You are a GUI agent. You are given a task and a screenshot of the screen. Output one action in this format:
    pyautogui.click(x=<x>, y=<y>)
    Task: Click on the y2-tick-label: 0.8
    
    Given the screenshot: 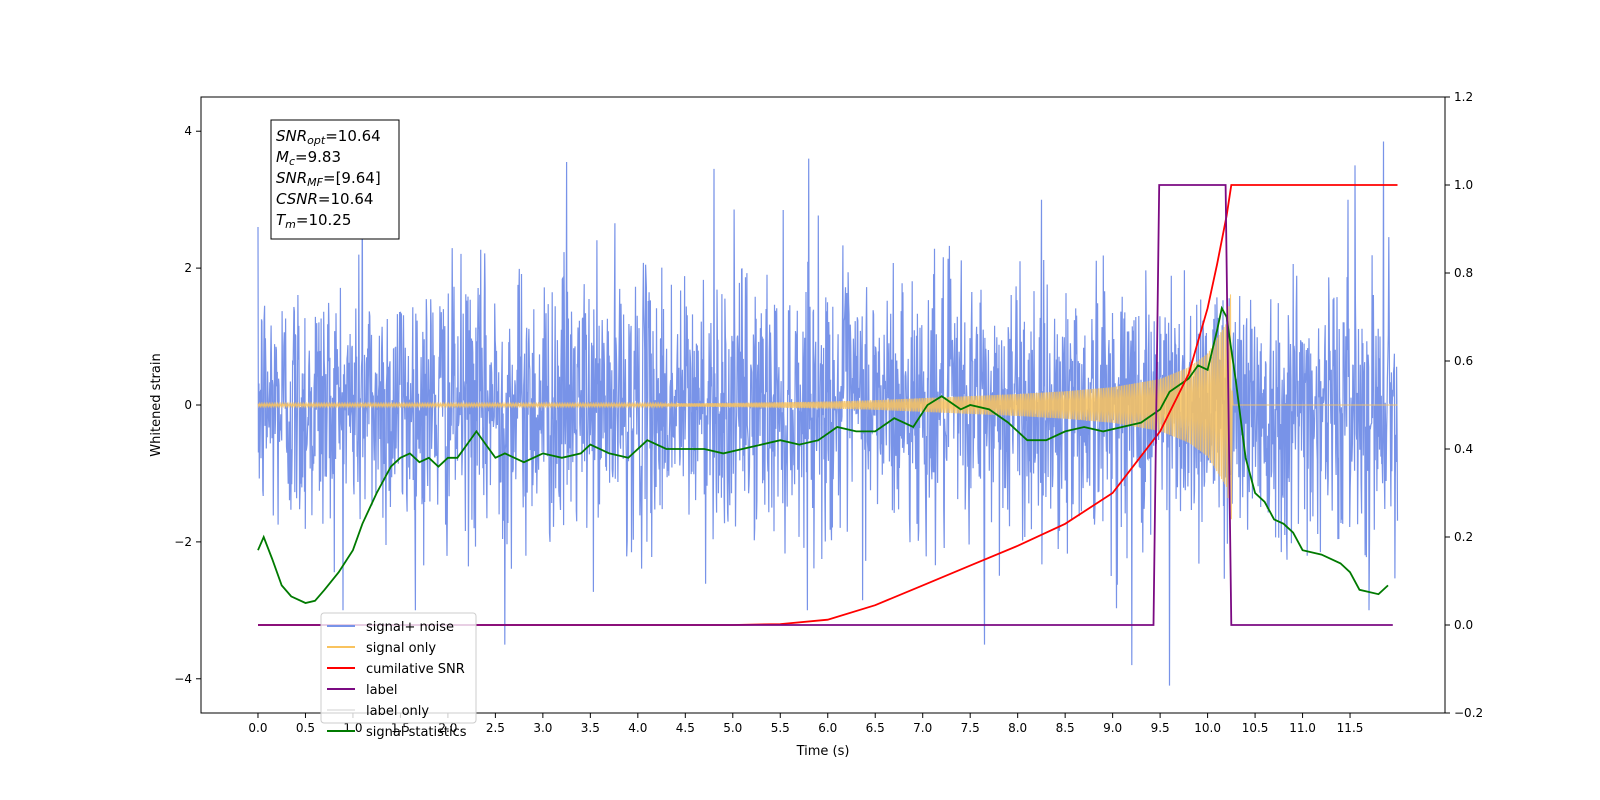 What is the action you would take?
    pyautogui.click(x=1463, y=273)
    